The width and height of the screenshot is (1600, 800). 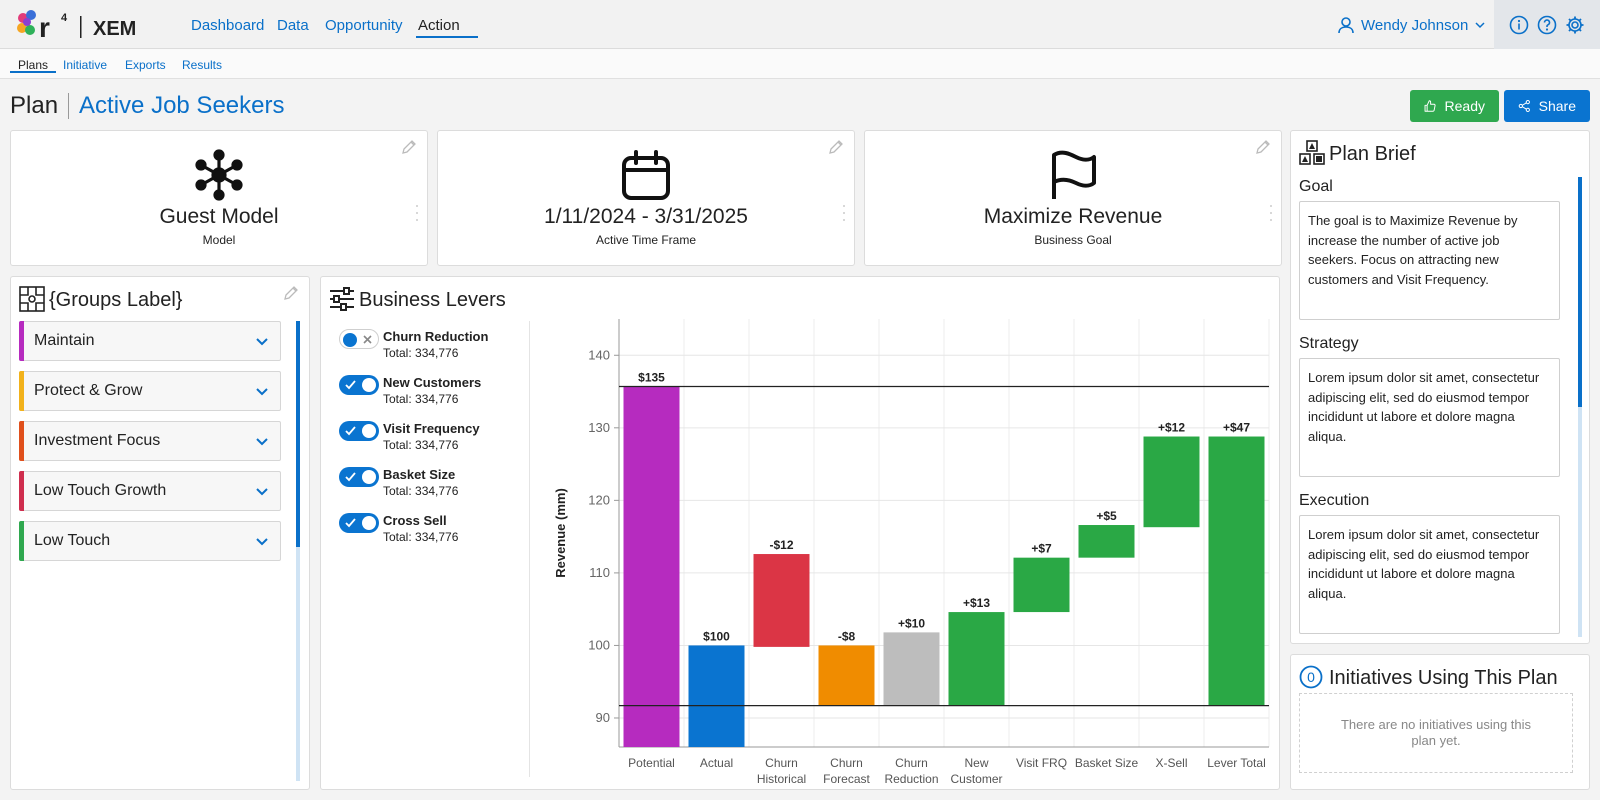 I want to click on strategy-label: Strategy, so click(x=1329, y=343).